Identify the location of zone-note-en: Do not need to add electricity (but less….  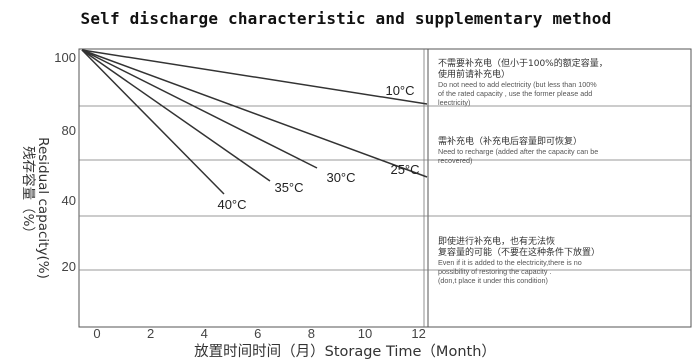
(517, 84).